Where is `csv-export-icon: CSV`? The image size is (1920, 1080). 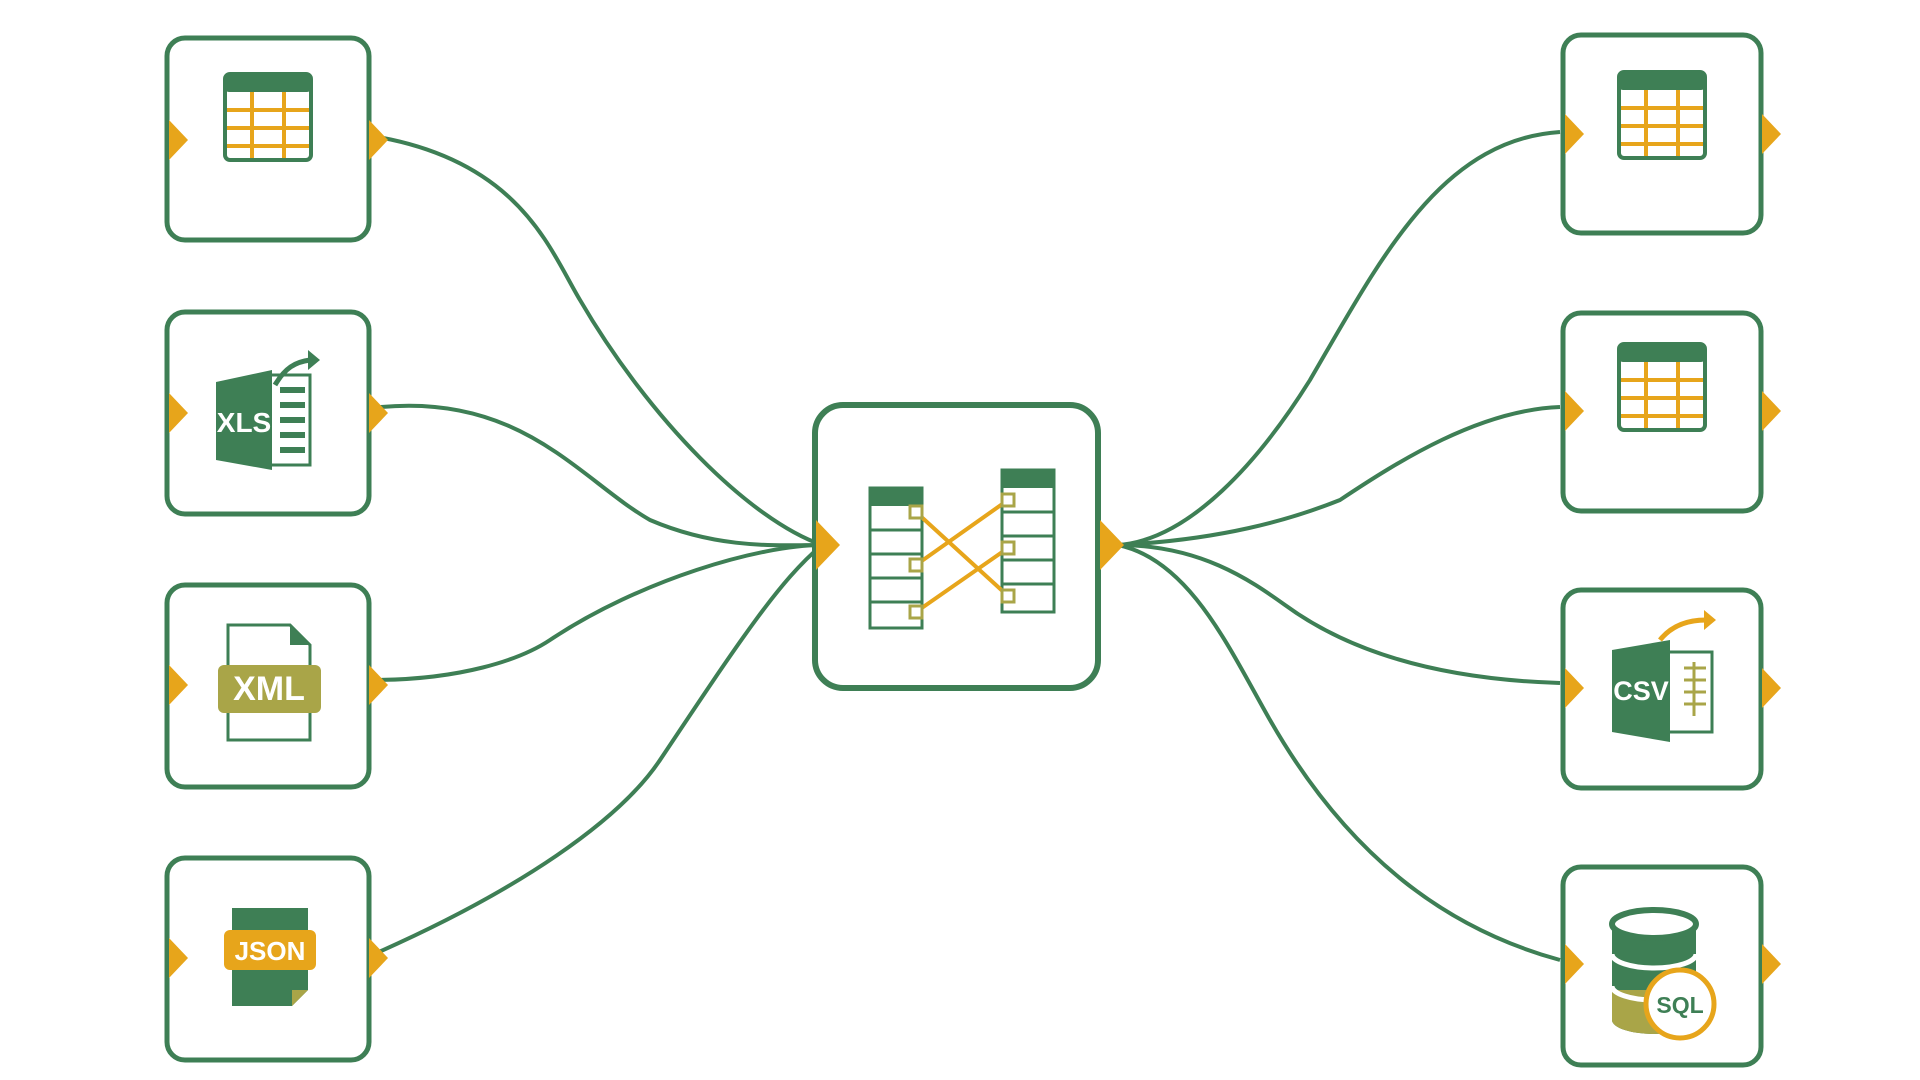 csv-export-icon: CSV is located at coordinates (1664, 676).